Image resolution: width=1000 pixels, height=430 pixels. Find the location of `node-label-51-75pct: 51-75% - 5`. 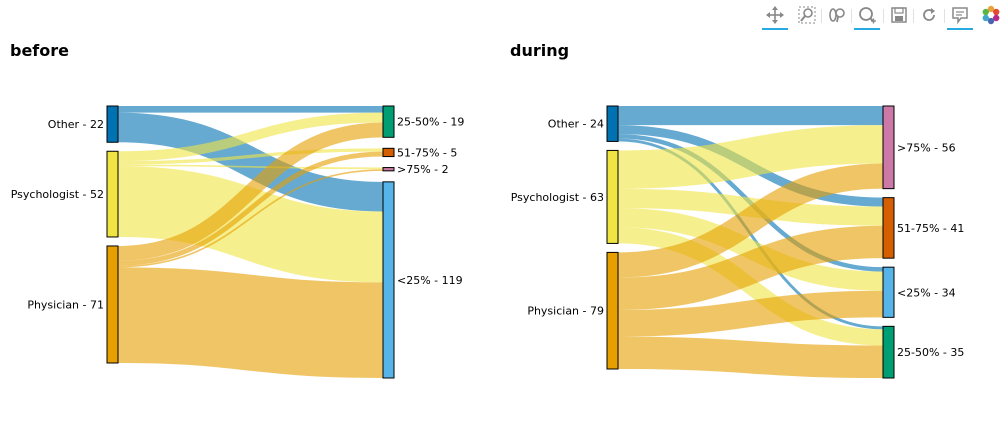

node-label-51-75pct: 51-75% - 5 is located at coordinates (427, 152).